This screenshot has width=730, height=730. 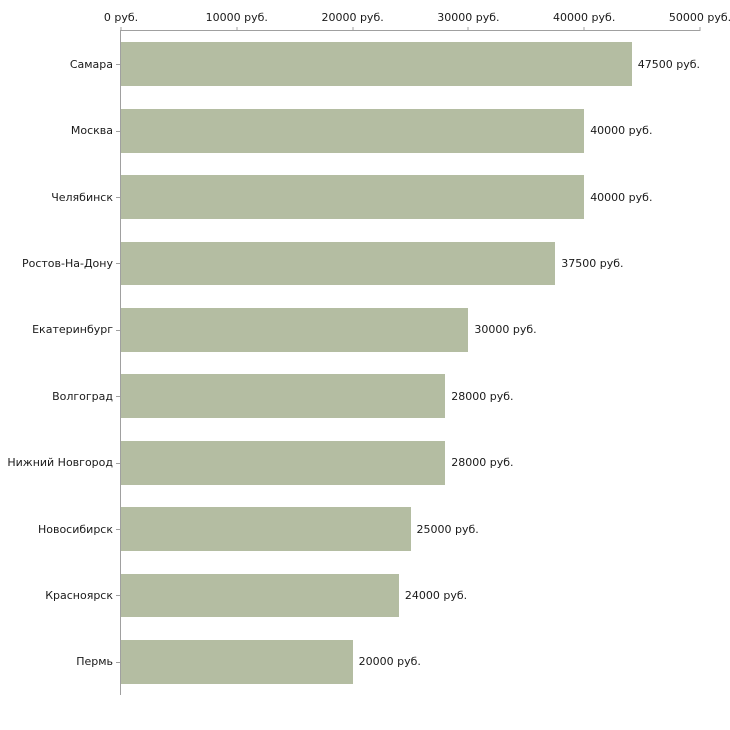 What do you see at coordinates (91, 64) in the screenshot?
I see `category-label: Самара` at bounding box center [91, 64].